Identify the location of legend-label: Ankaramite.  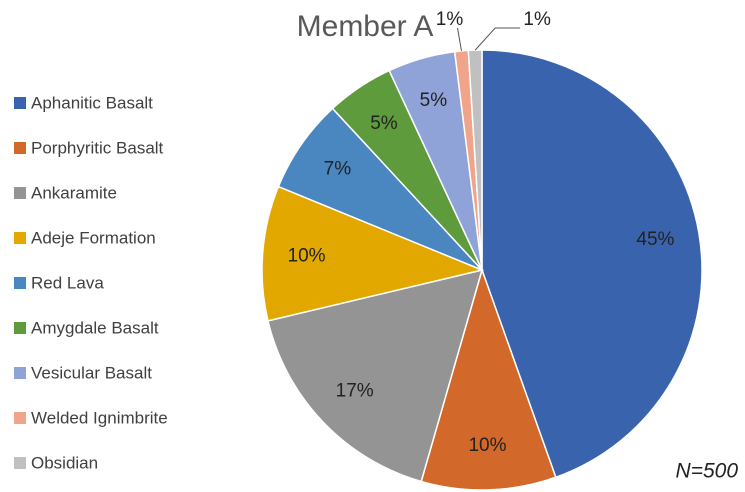
(74, 192).